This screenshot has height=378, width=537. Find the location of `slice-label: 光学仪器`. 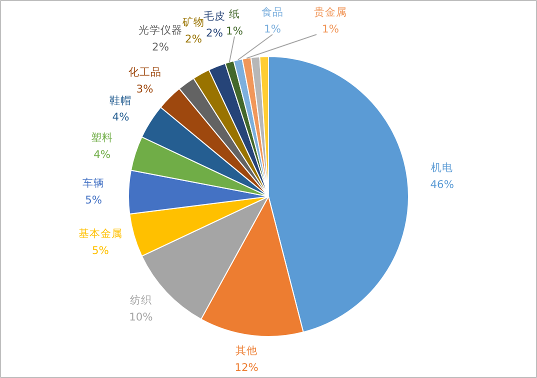

slice-label: 光学仪器 is located at coordinates (160, 30).